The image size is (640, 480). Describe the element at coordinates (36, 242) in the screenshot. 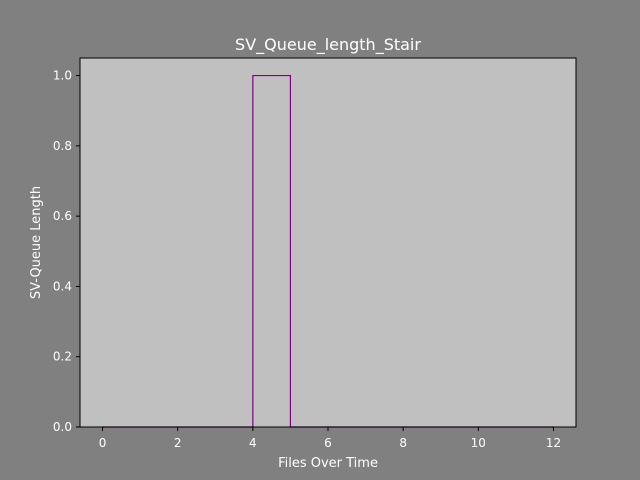

I see `y-axis-label: SV-Queue Length` at that location.